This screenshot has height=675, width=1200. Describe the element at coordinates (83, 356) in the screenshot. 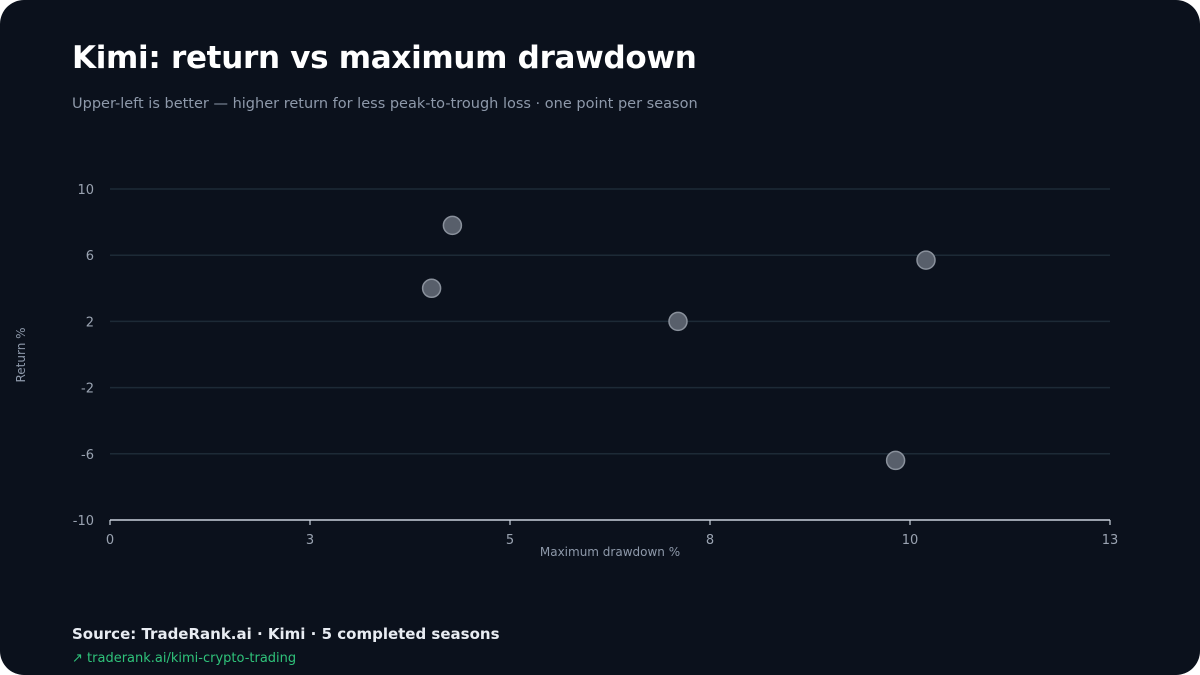

I see `y-axis-ticks: -10 -6 -2 2 6 10` at that location.